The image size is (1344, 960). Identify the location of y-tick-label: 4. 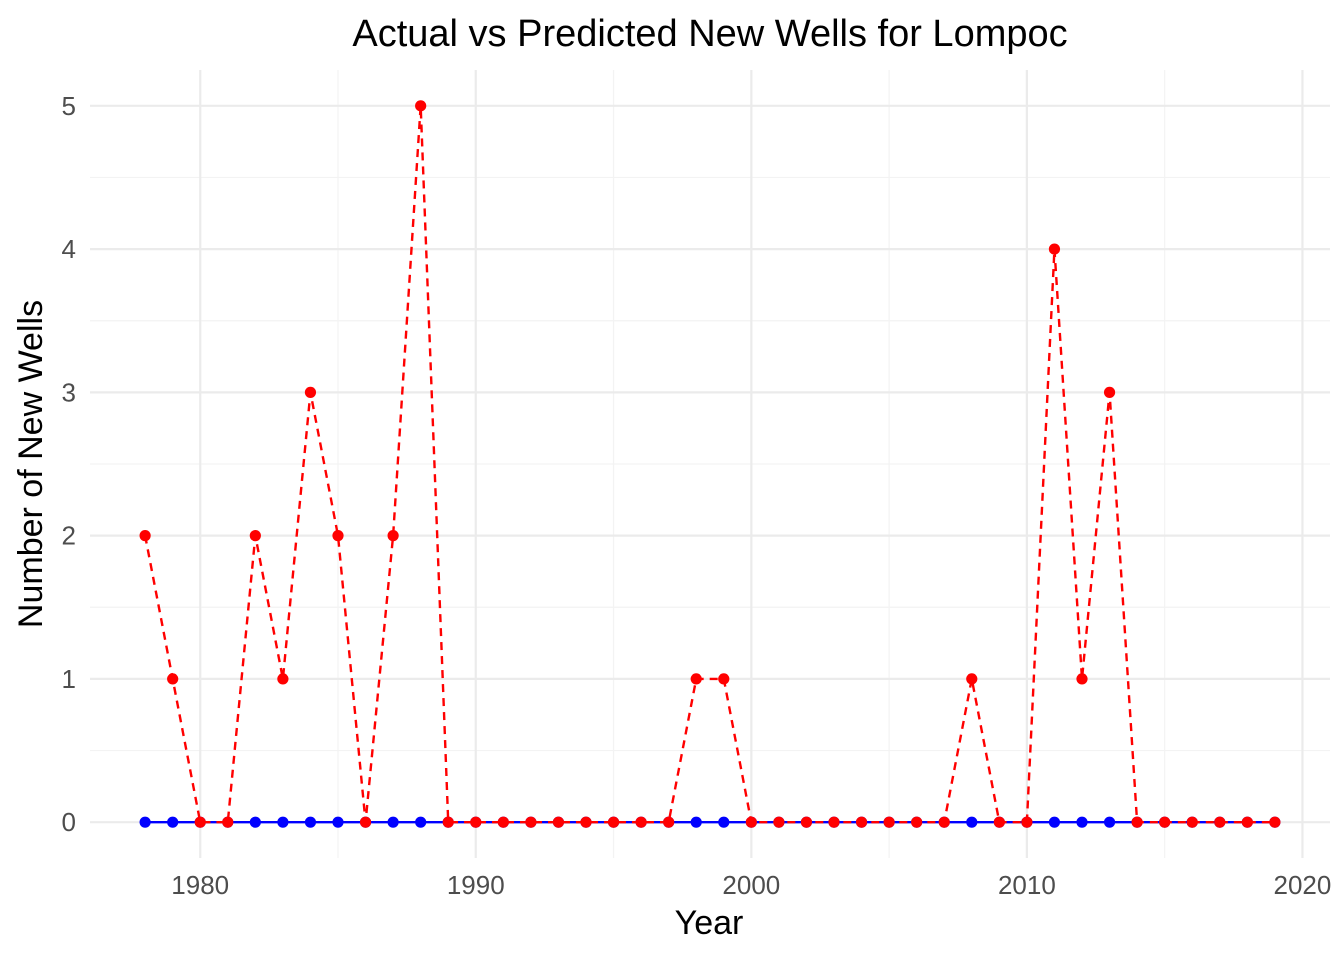
(69, 249).